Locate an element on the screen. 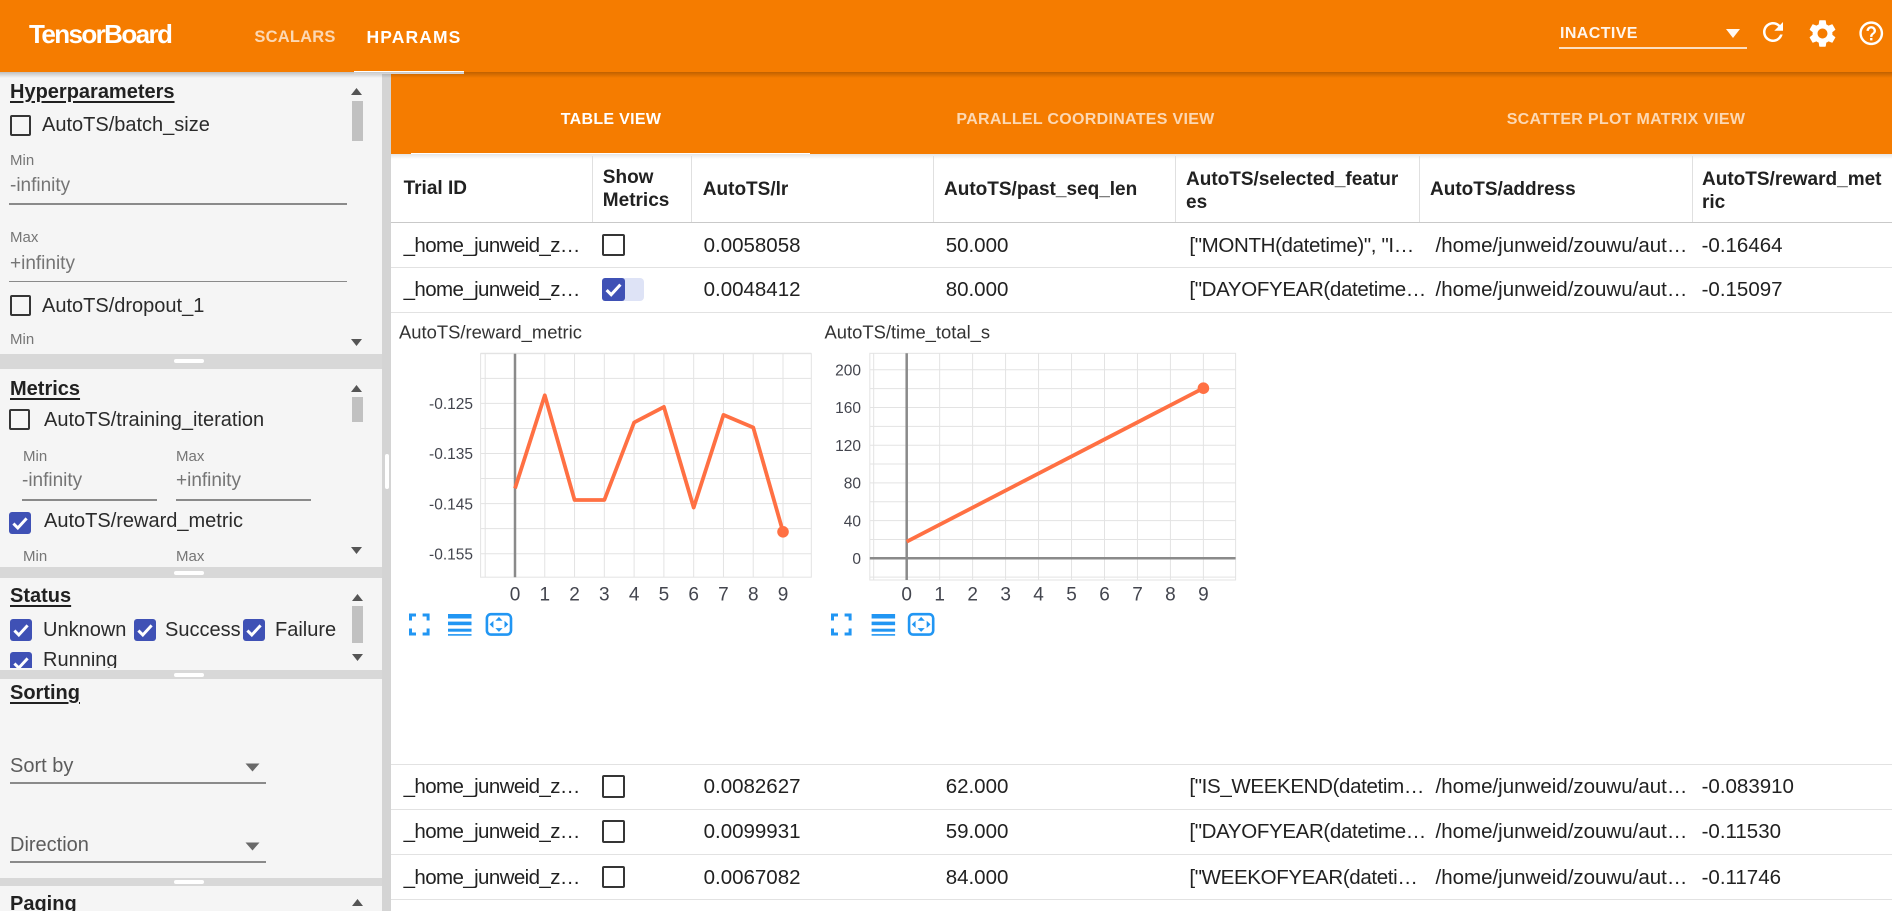  svg-text: -0.125 is located at coordinates (451, 404).